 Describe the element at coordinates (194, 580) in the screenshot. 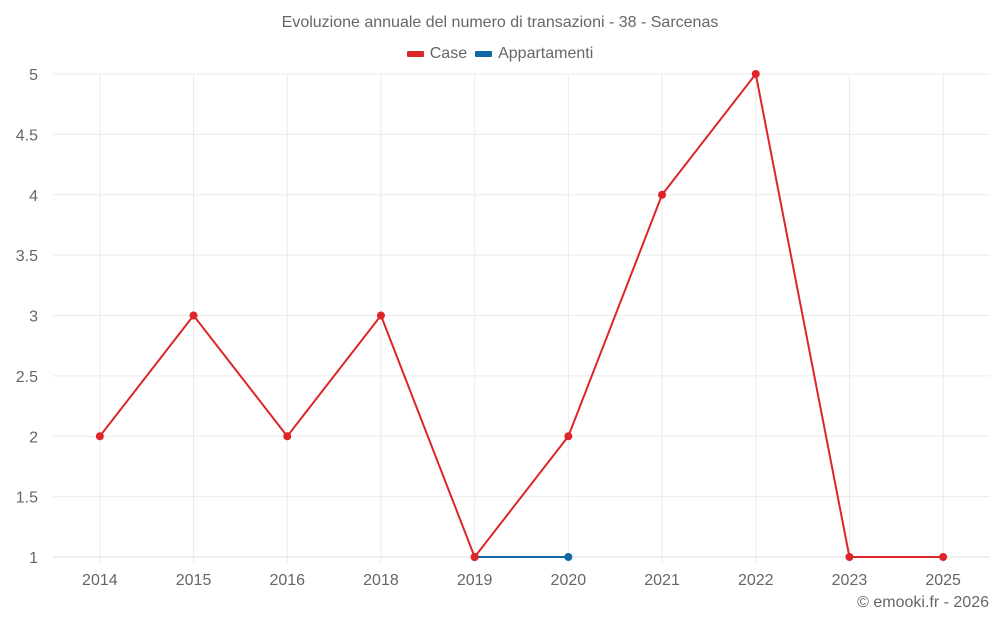

I see `x-tick-label: 2015` at that location.